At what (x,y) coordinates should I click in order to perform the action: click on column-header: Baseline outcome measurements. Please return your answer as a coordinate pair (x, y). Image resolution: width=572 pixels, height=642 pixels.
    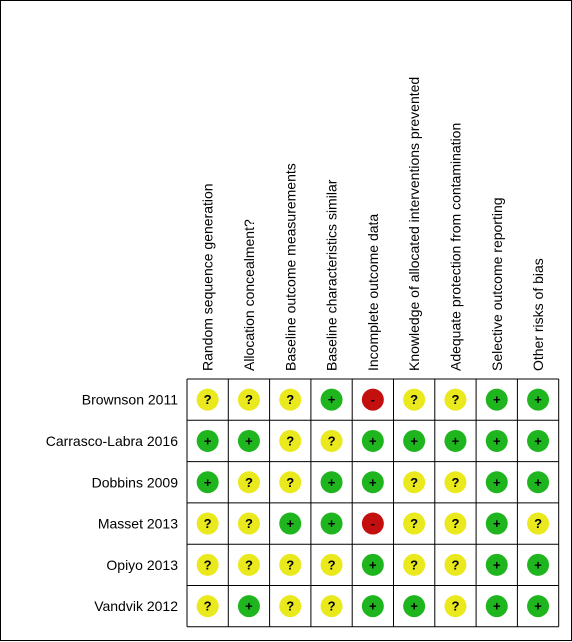
    Looking at the image, I should click on (290, 267).